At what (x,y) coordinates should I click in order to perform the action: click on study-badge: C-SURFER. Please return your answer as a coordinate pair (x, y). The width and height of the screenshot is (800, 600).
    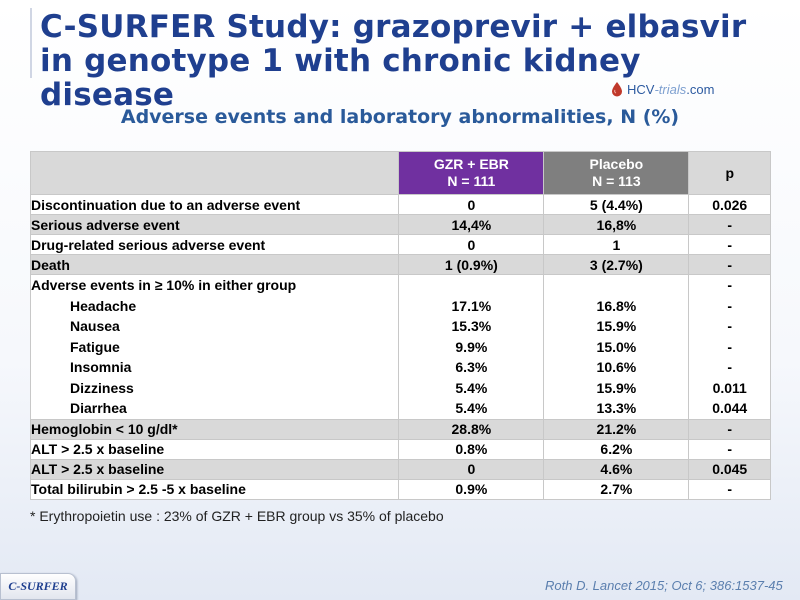
    Looking at the image, I should click on (38, 586).